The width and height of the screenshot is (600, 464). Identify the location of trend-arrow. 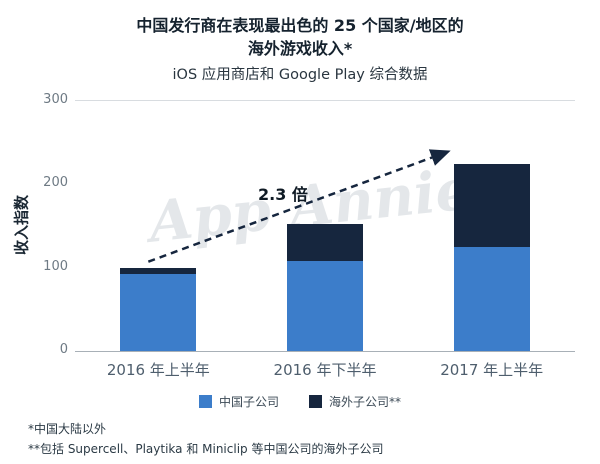
(299, 206).